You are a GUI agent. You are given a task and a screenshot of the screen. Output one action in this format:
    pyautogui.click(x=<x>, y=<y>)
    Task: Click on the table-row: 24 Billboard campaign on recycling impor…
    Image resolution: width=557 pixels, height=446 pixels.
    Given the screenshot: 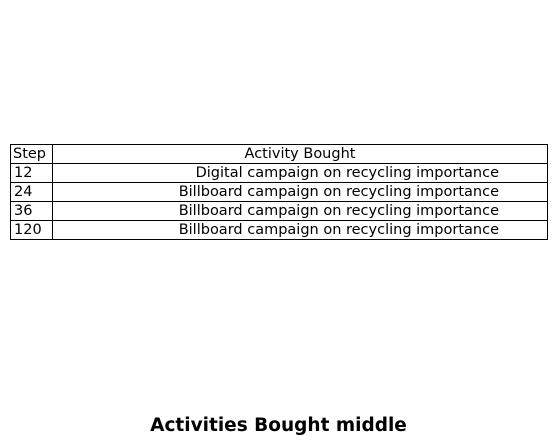 What is the action you would take?
    pyautogui.click(x=279, y=192)
    